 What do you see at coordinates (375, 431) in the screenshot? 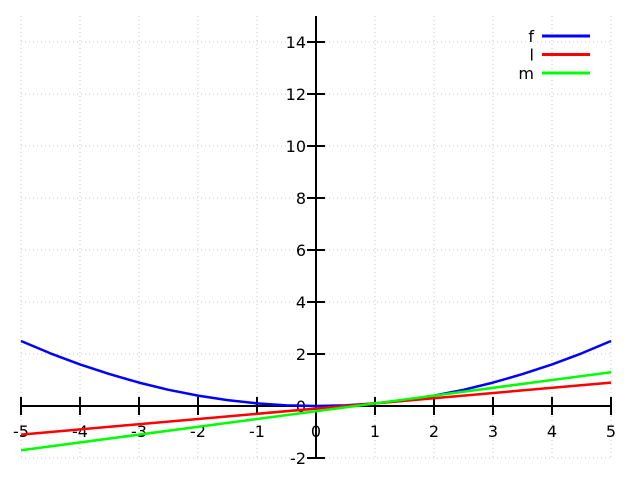
I see `x-tick-label: 1` at bounding box center [375, 431].